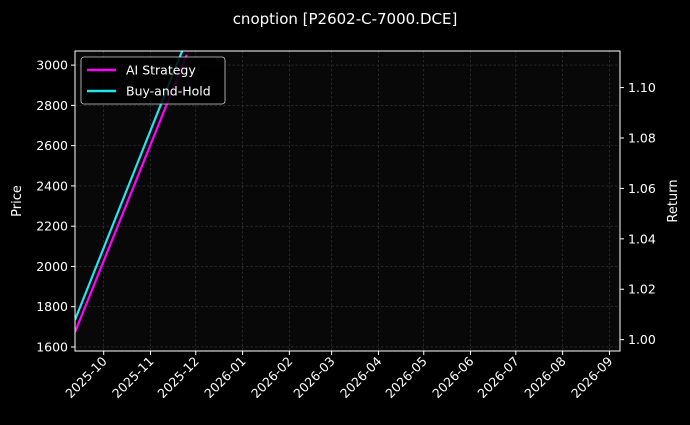 The image size is (690, 425). Describe the element at coordinates (673, 200) in the screenshot. I see `y-axis-label-right: Return` at that location.